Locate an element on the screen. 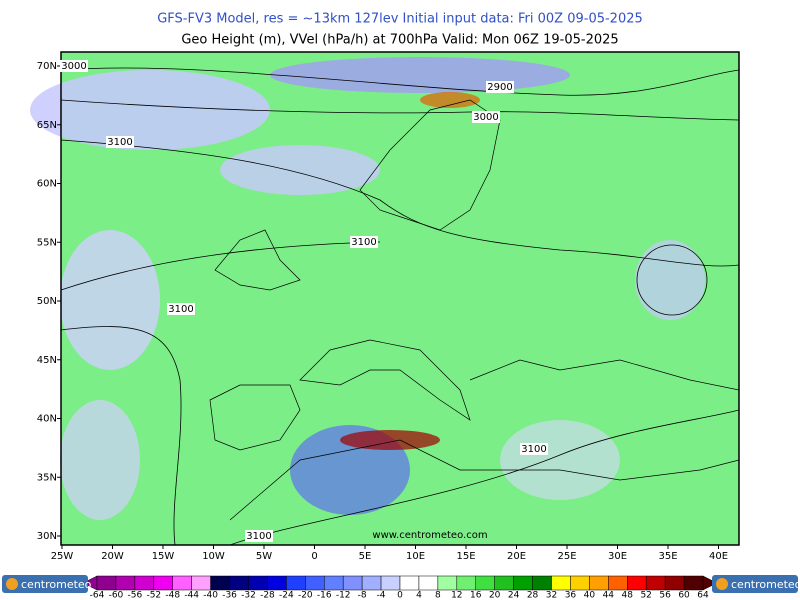  lat-label: 30N is located at coordinates (47, 536).